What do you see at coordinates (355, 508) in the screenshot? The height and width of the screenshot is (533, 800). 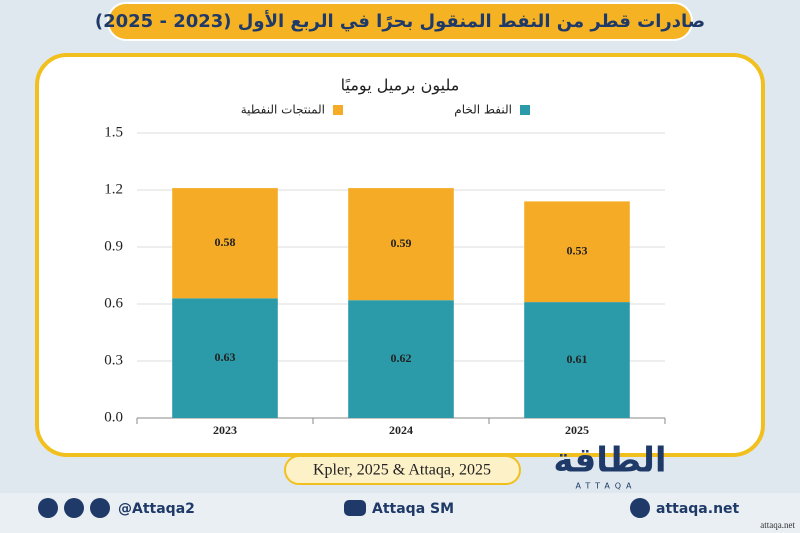 I see `youtube-icon` at bounding box center [355, 508].